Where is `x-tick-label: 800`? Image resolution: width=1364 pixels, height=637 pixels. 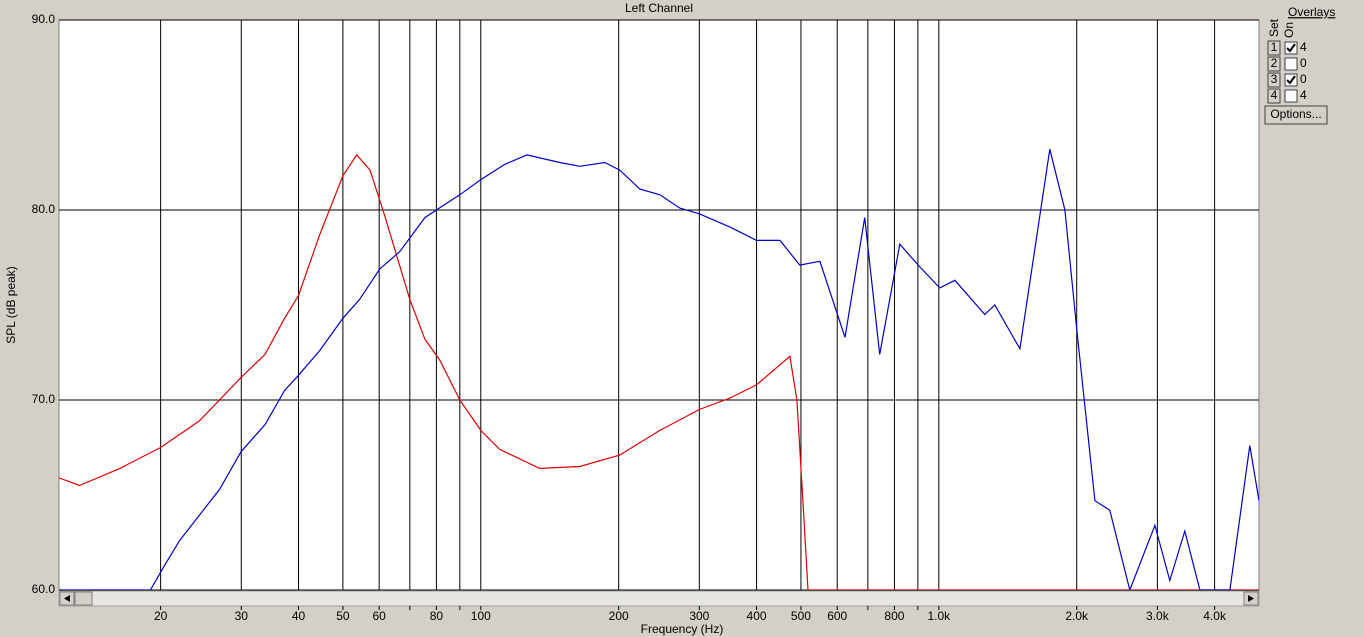
x-tick-label: 800 is located at coordinates (894, 616).